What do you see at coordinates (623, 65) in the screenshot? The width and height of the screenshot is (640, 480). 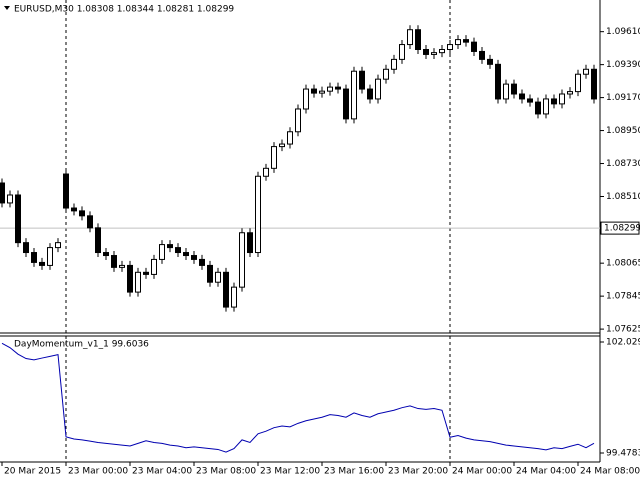 I see `y-tick-label: 1.09390` at bounding box center [623, 65].